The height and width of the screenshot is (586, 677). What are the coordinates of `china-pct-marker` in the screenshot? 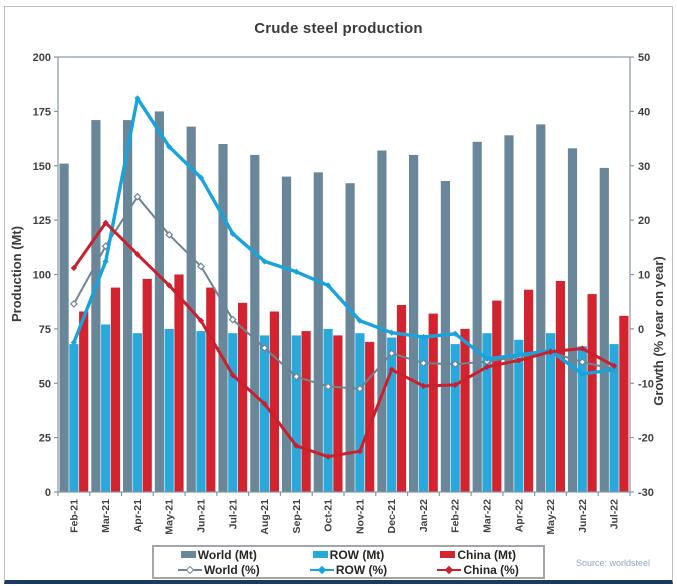 It's located at (449, 569).